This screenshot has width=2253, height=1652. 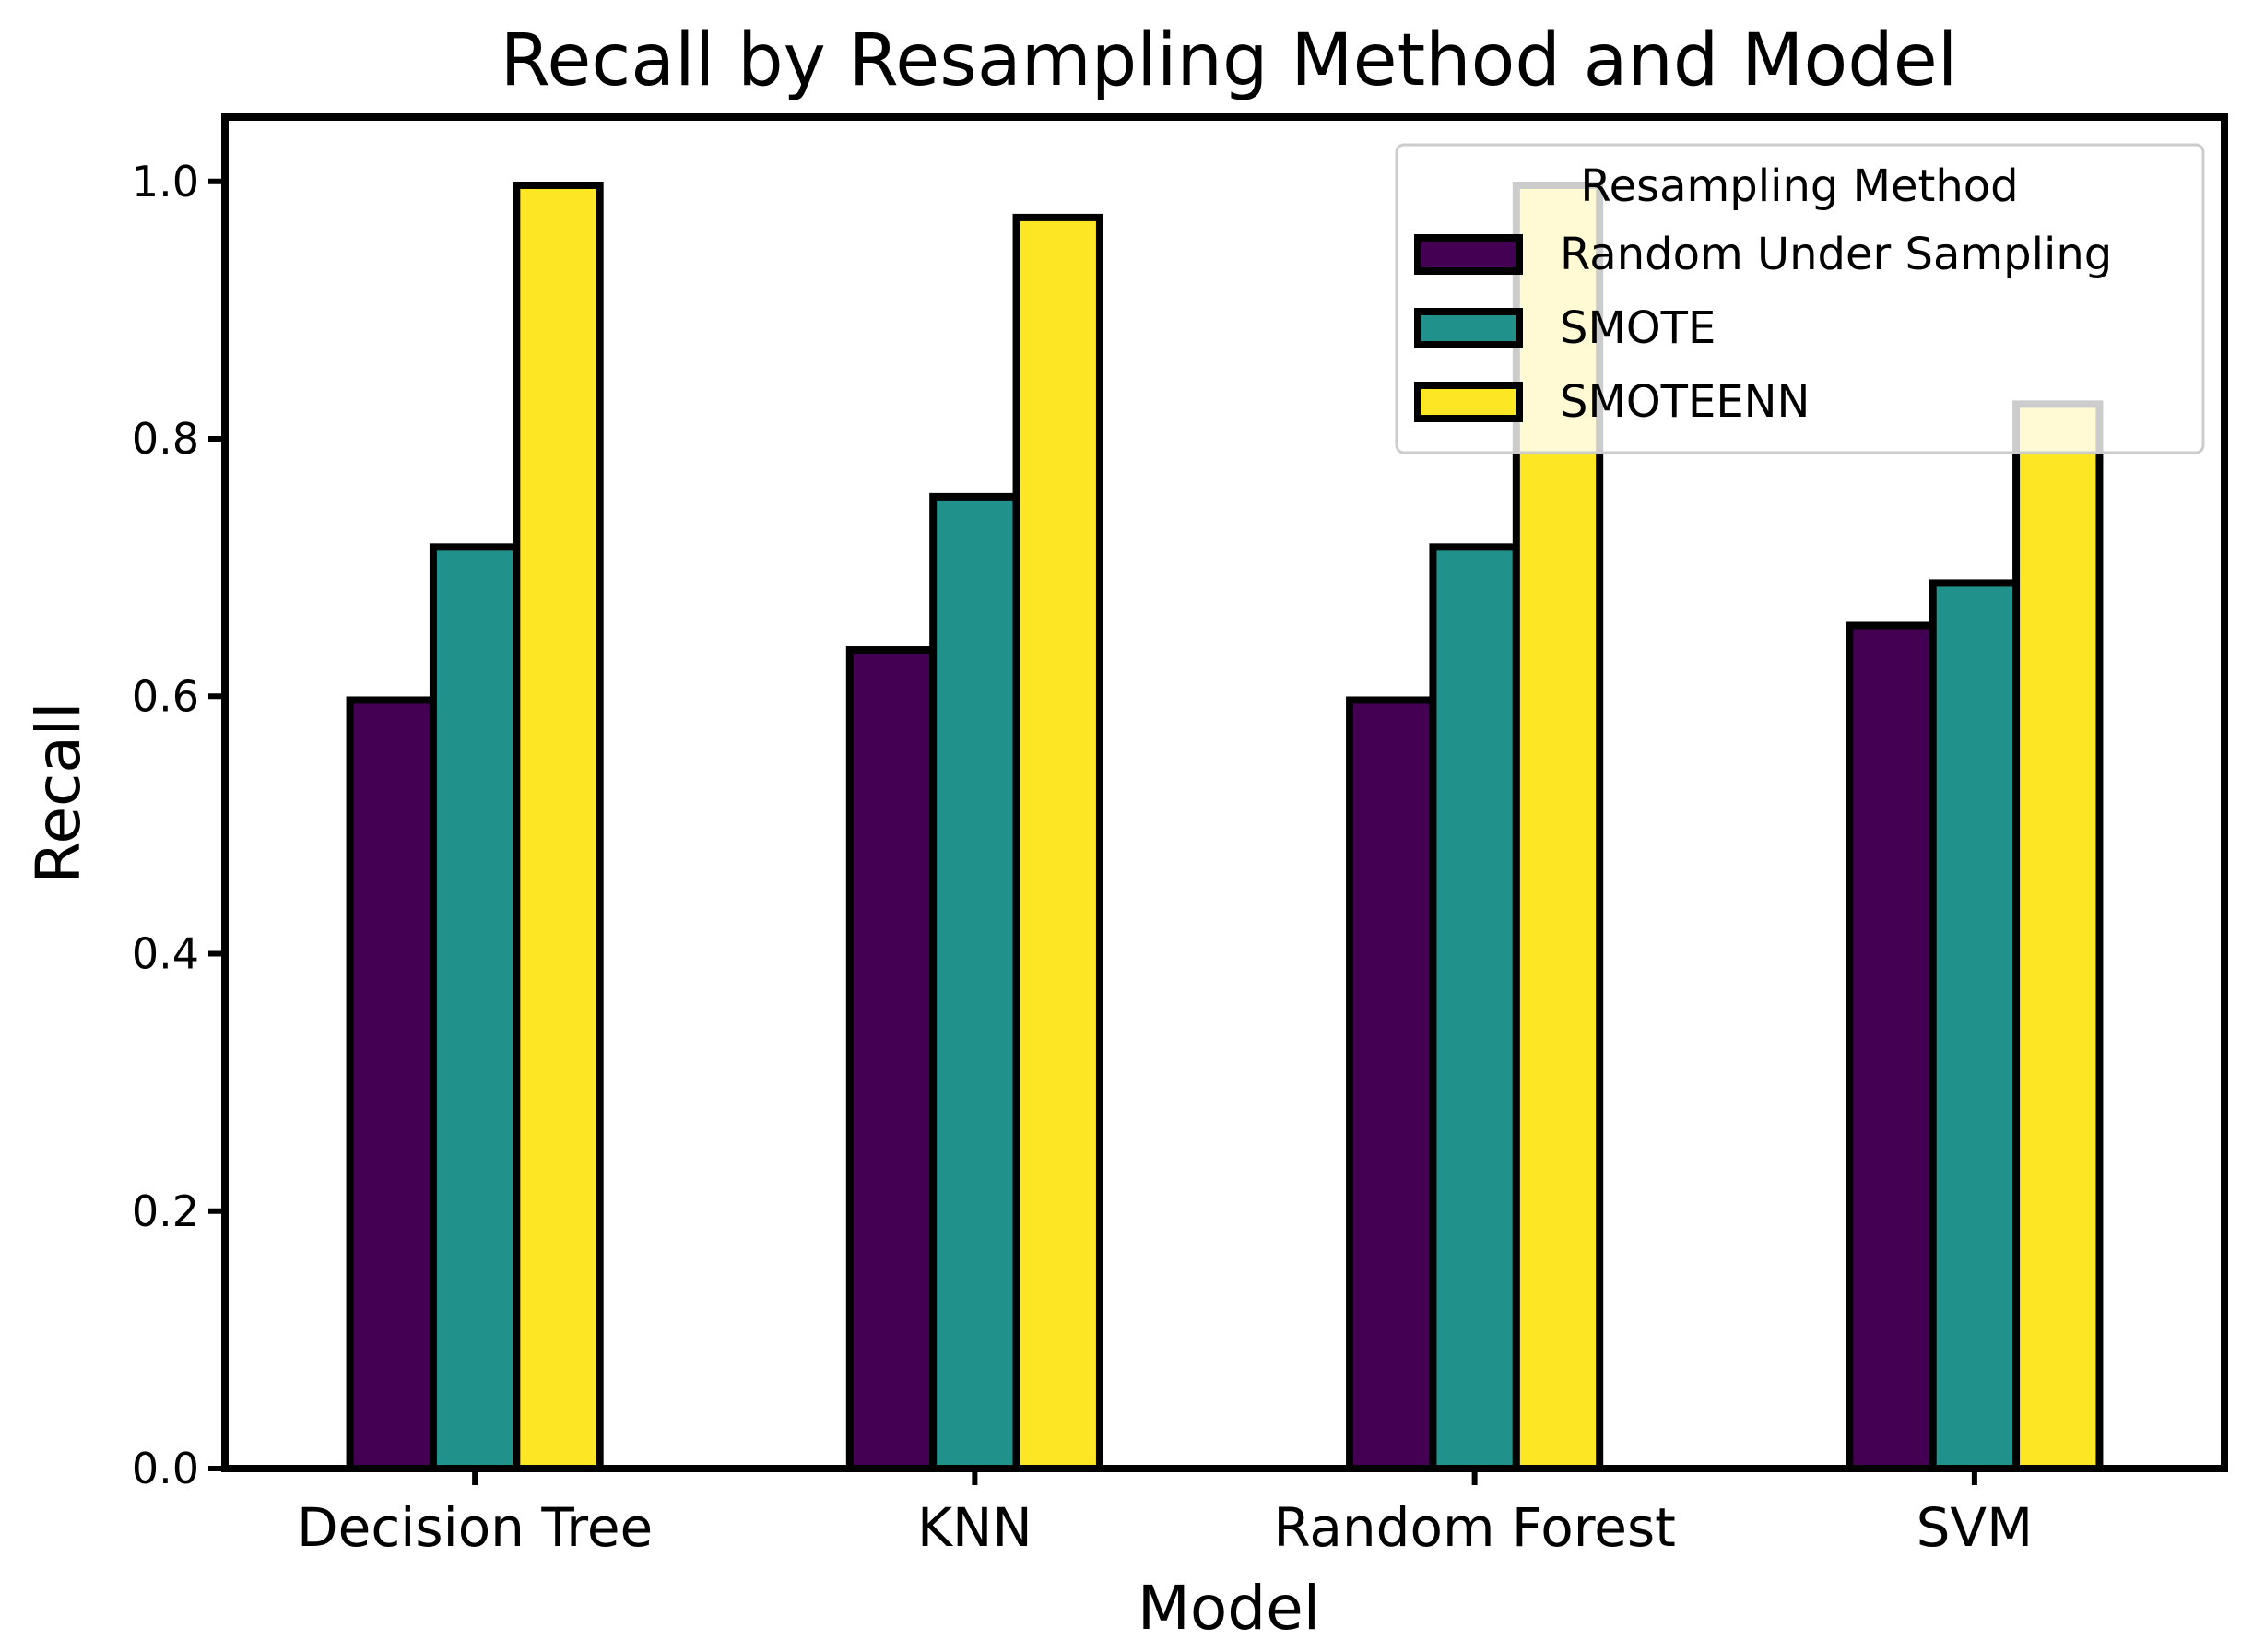 I want to click on bar-random-forest-random-under-sampling, so click(x=1391, y=1084).